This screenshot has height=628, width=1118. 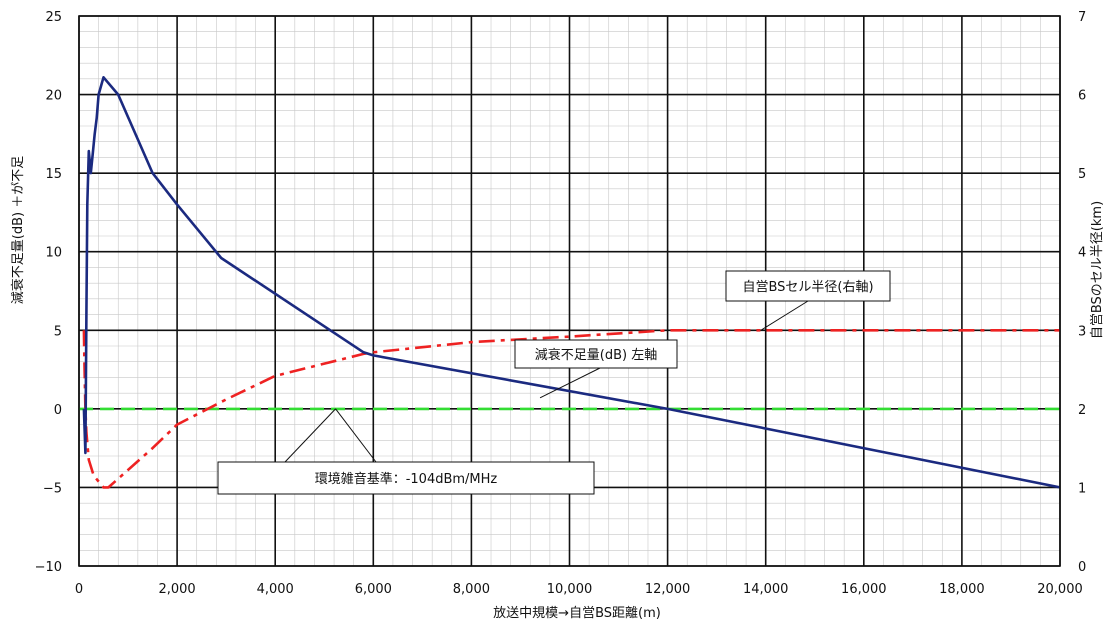 What do you see at coordinates (864, 589) in the screenshot?
I see `x-tick-label: 16,000` at bounding box center [864, 589].